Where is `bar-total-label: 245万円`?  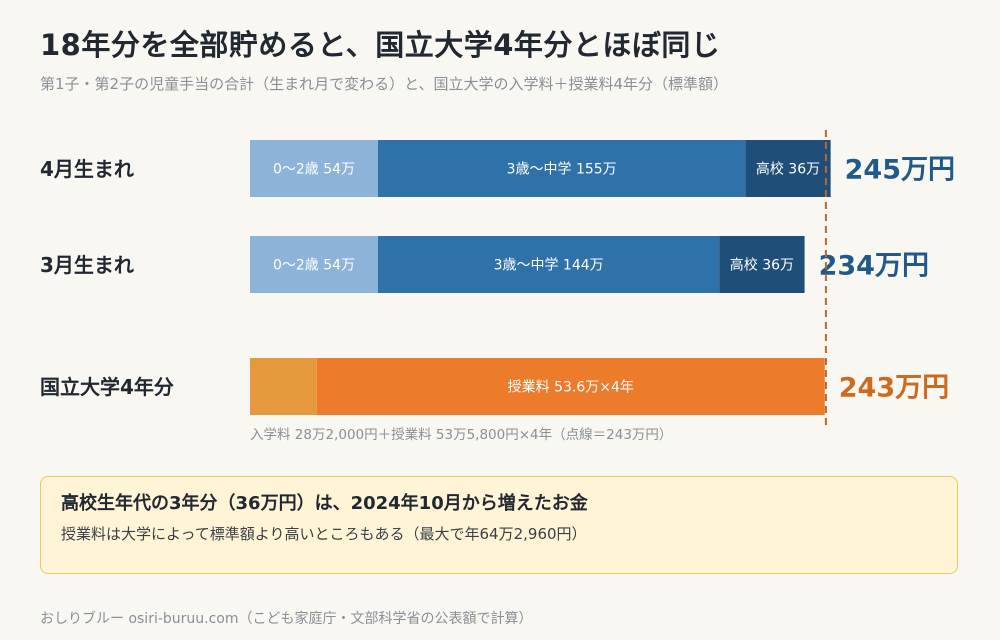
bar-total-label: 245万円 is located at coordinates (900, 170).